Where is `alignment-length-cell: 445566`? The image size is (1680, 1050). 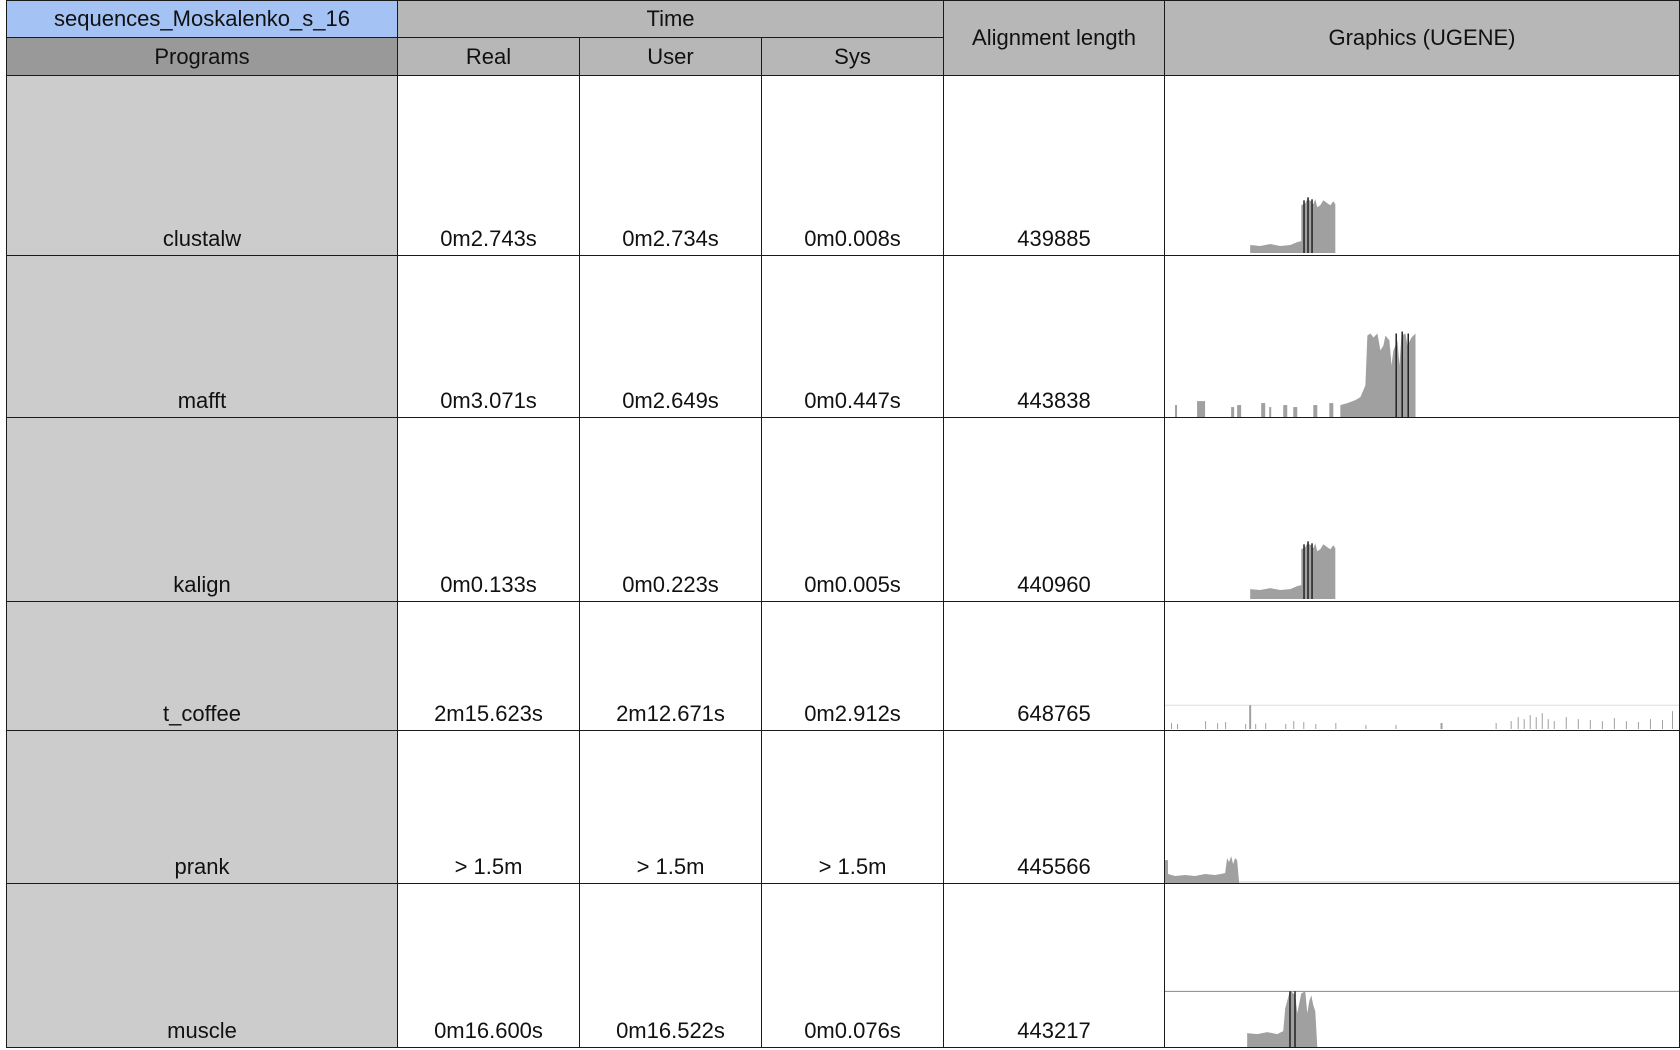
alignment-length-cell: 445566 is located at coordinates (1054, 807).